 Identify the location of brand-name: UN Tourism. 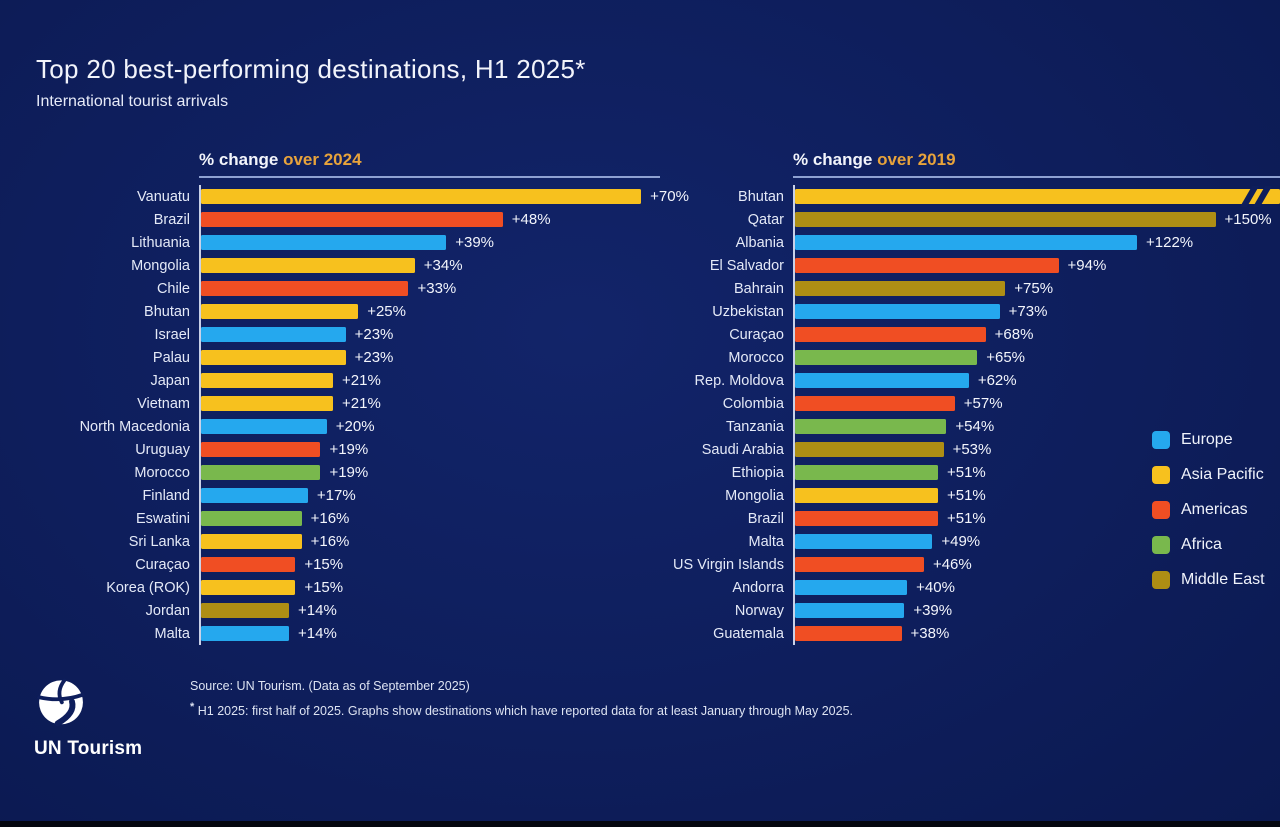
(88, 748).